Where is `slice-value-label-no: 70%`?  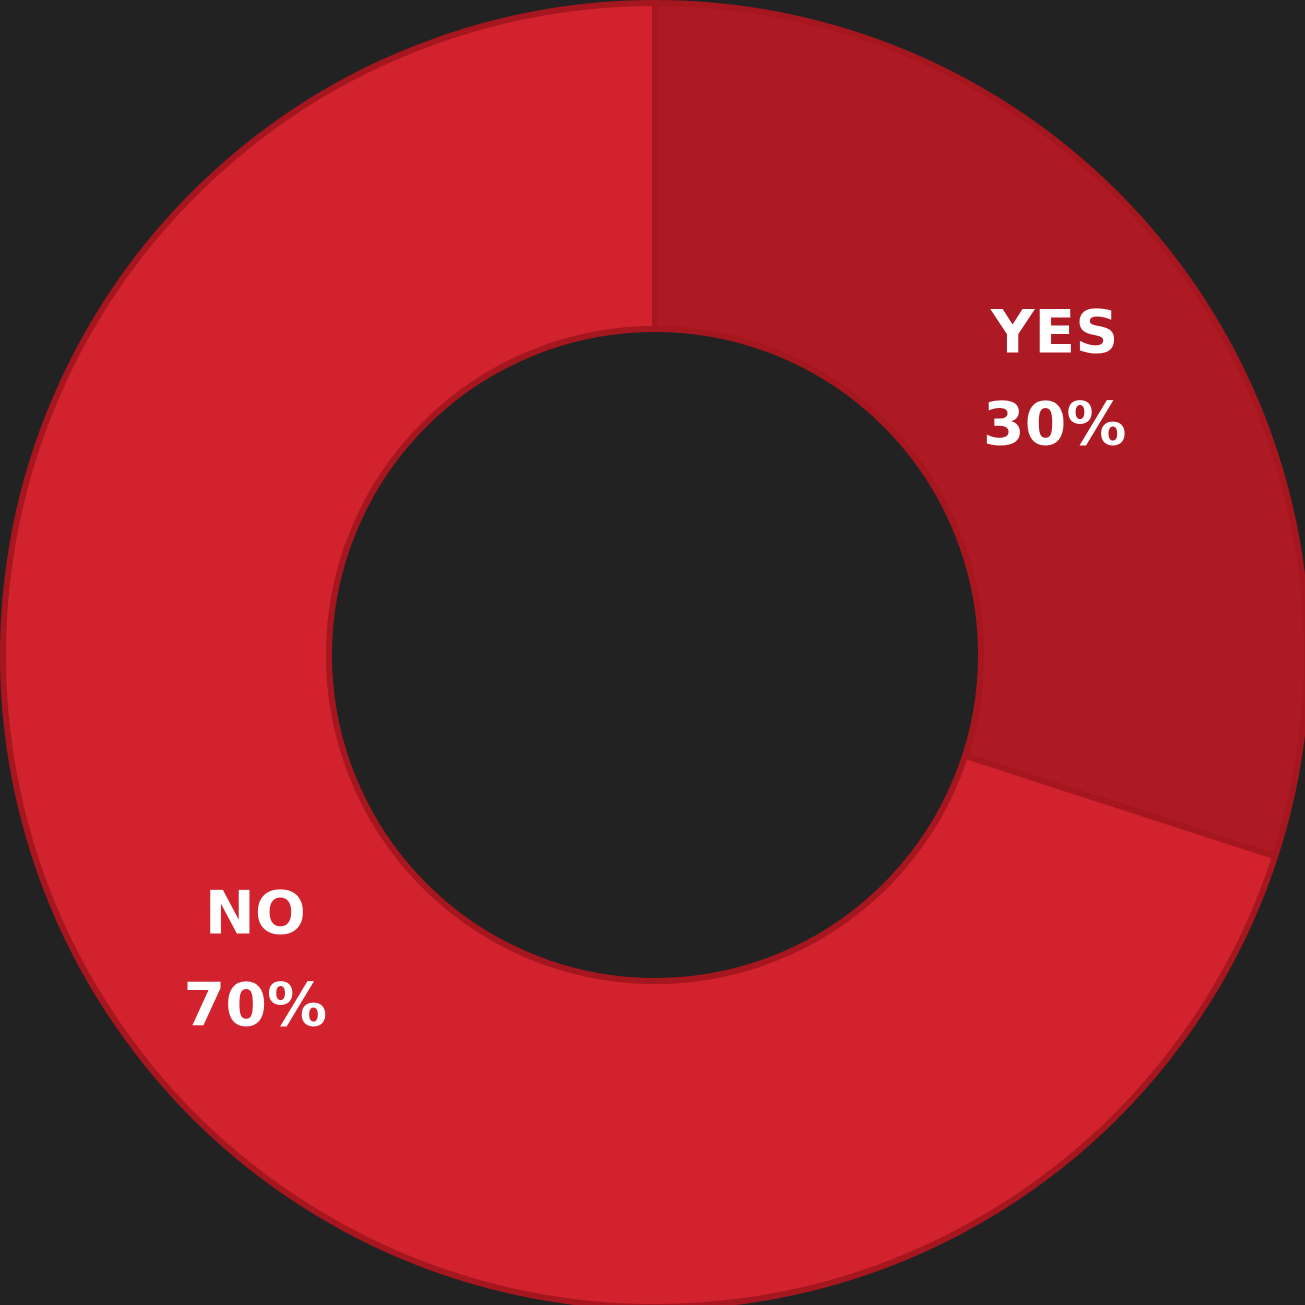
slice-value-label-no: 70% is located at coordinates (256, 1005).